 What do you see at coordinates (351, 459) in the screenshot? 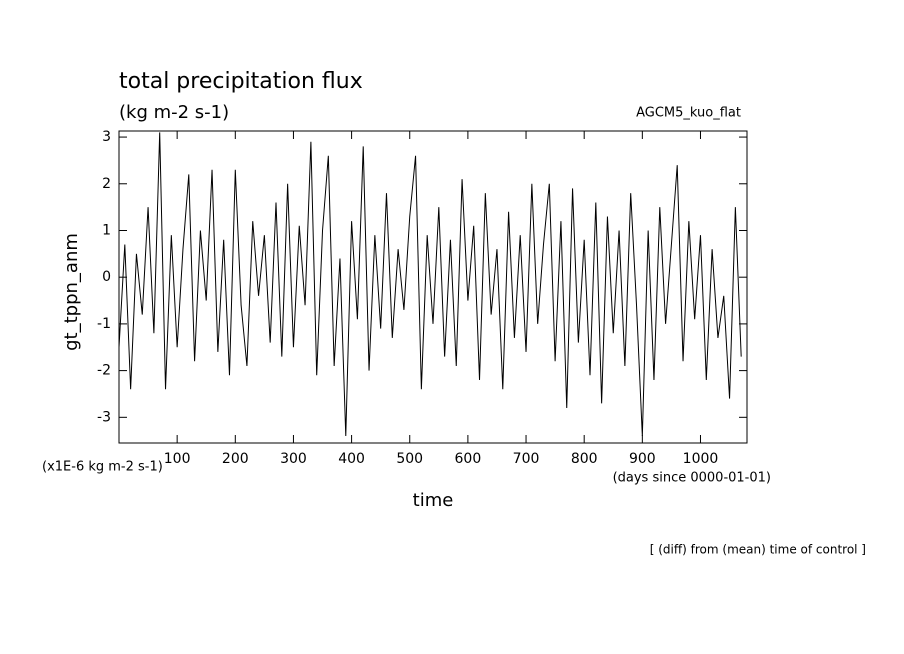
I see `x-tick-label: 400` at bounding box center [351, 459].